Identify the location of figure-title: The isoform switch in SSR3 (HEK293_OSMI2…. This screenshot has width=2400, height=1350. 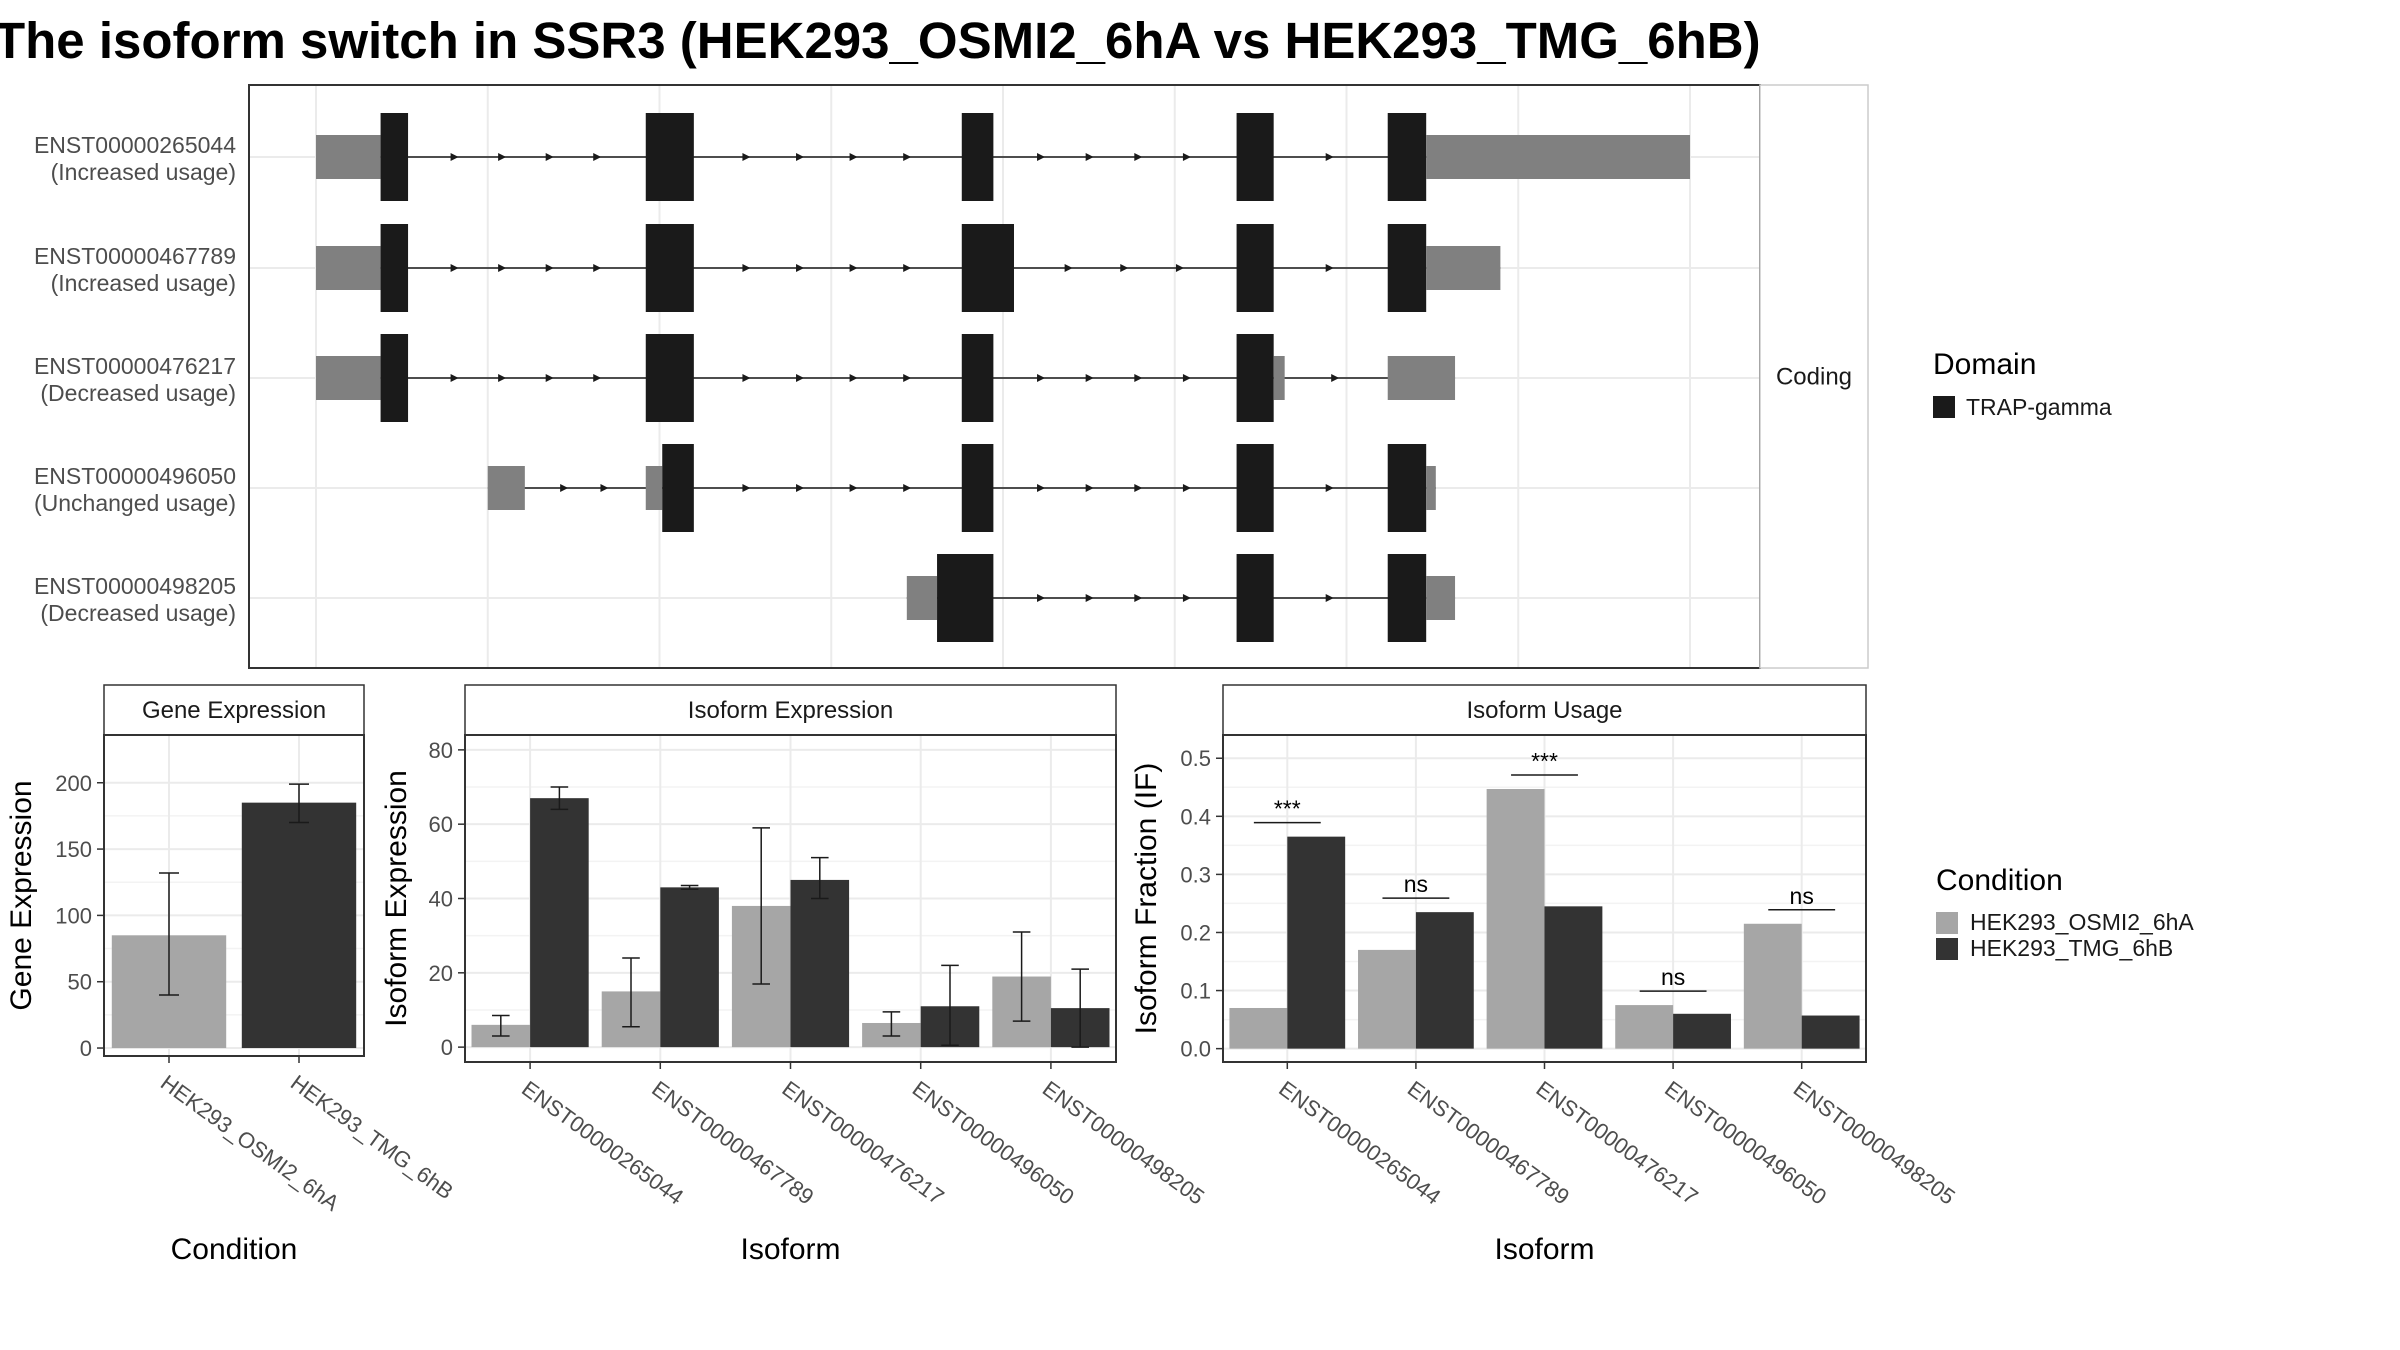
(880, 40).